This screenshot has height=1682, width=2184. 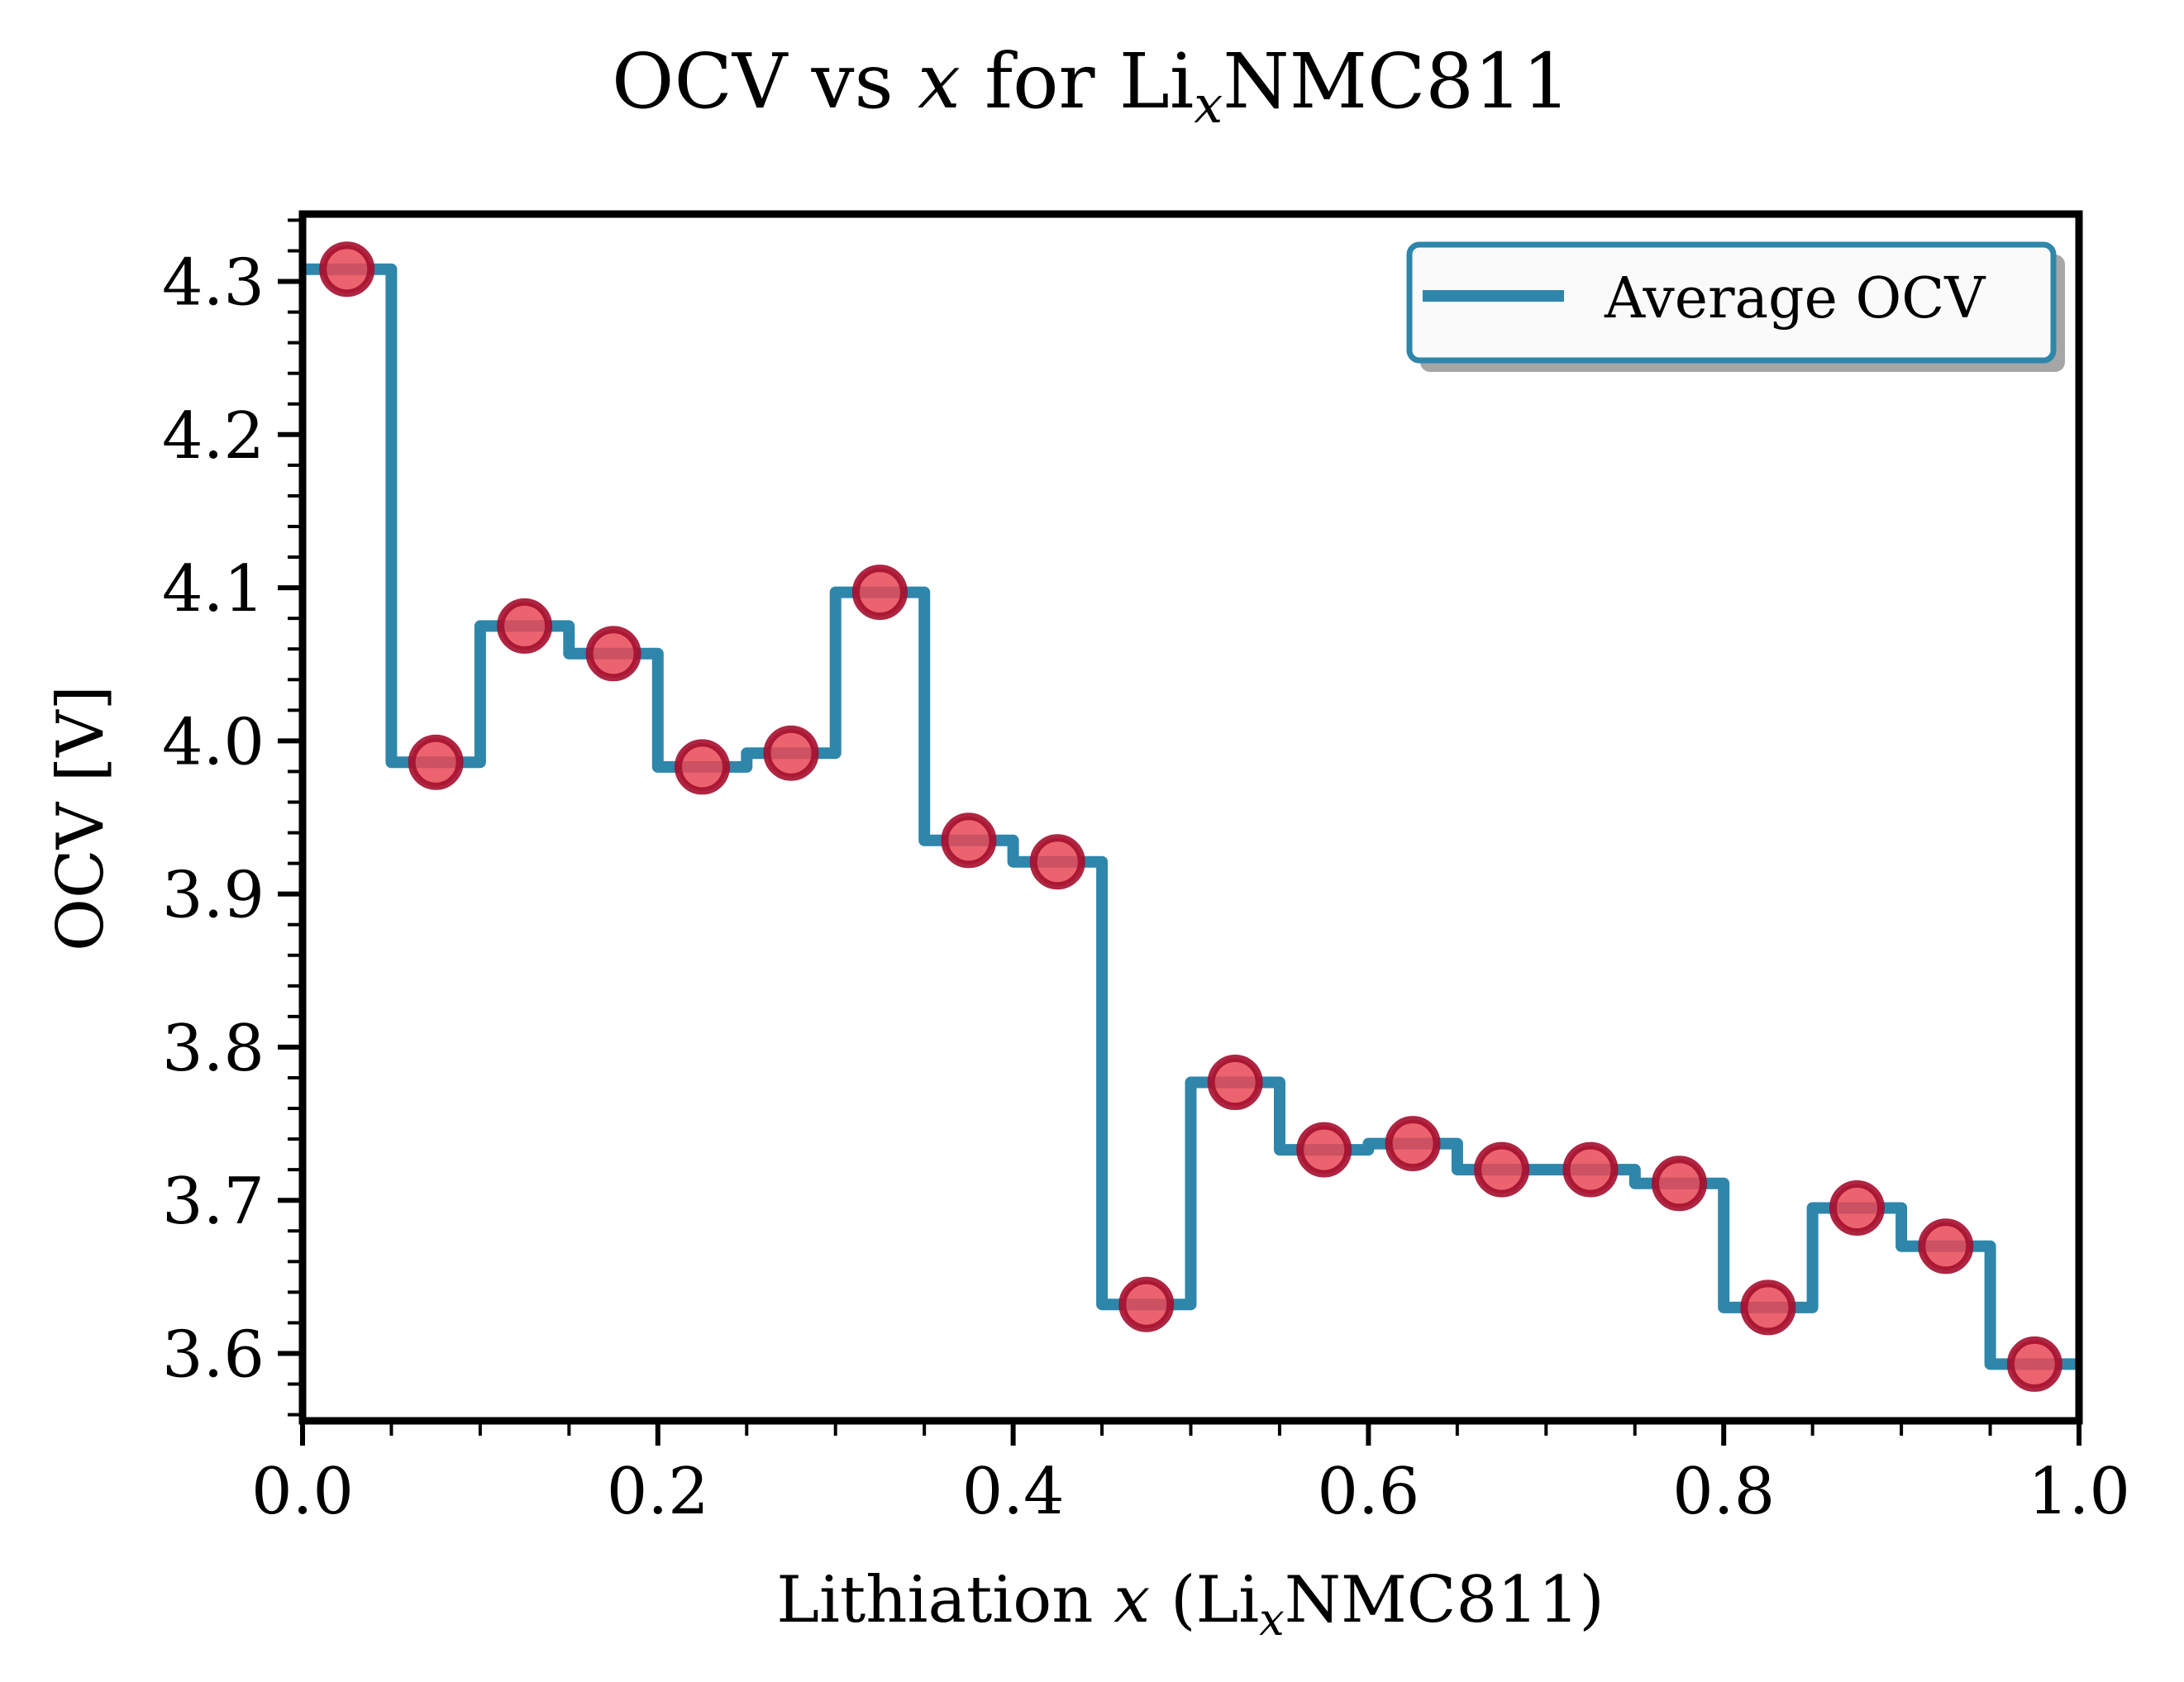 I want to click on legend: Average OCV, so click(x=1735, y=306).